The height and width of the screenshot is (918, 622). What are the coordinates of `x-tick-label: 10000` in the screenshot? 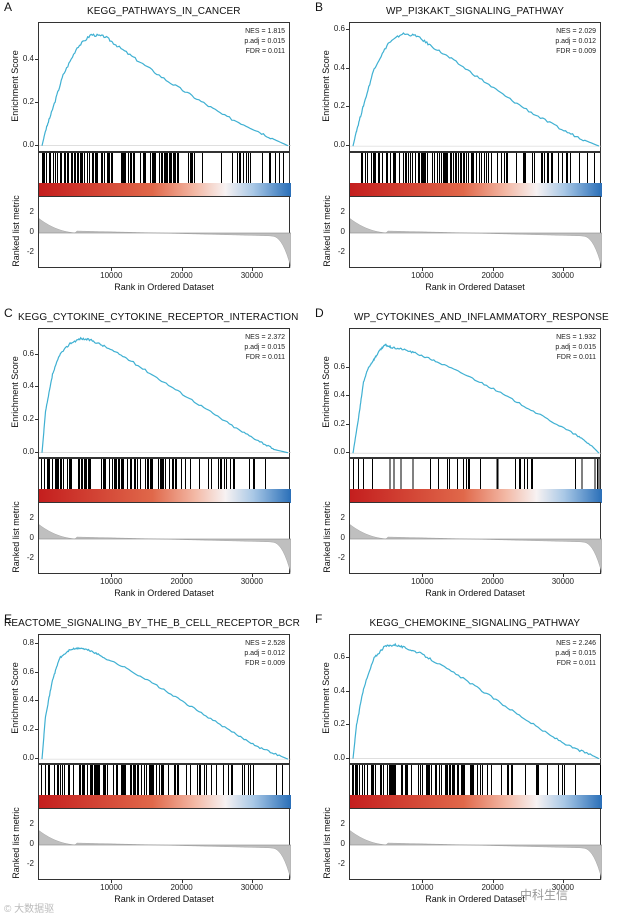 It's located at (111, 275).